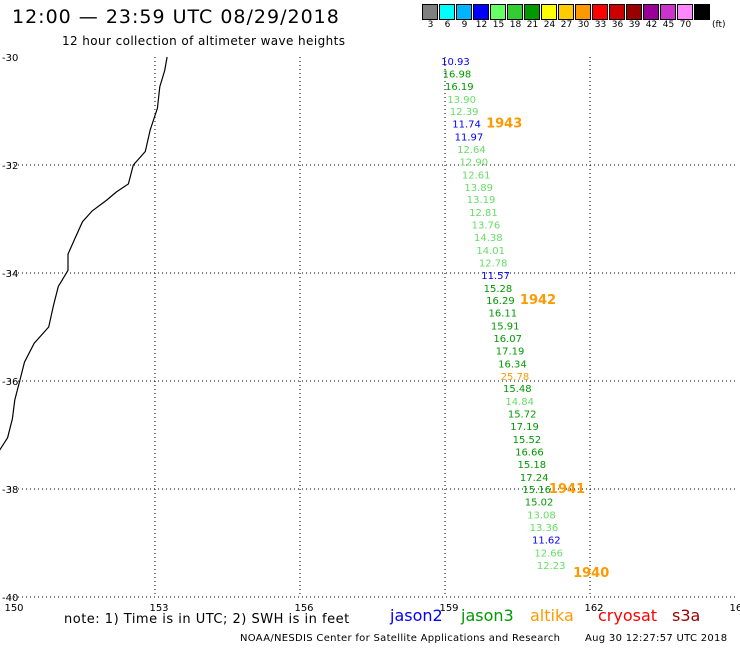 The image size is (740, 650). Describe the element at coordinates (474, 162) in the screenshot. I see `wave-height-label: 12.90` at that location.